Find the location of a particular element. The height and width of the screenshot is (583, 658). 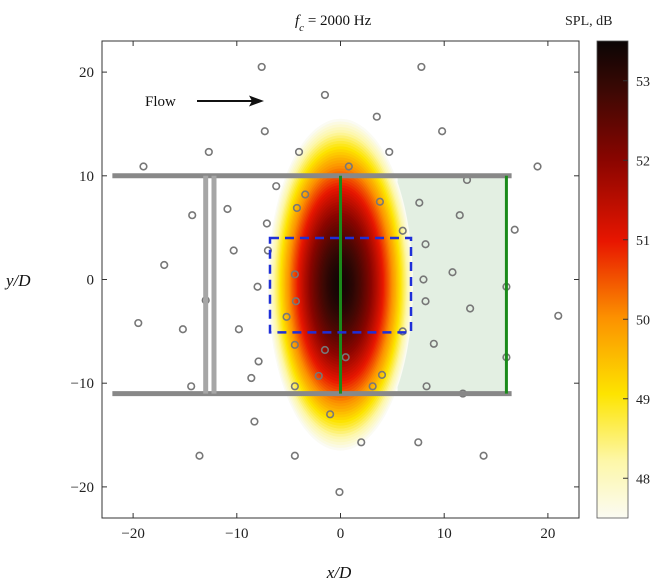

integration-region is located at coordinates (340, 285).